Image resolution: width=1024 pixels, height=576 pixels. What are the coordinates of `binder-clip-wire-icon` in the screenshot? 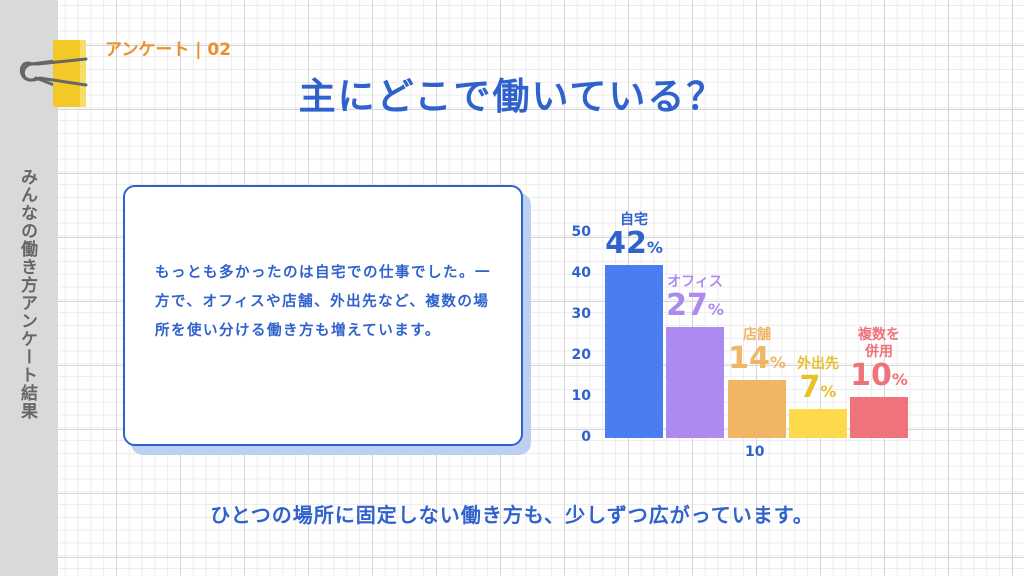 It's located at (54, 72).